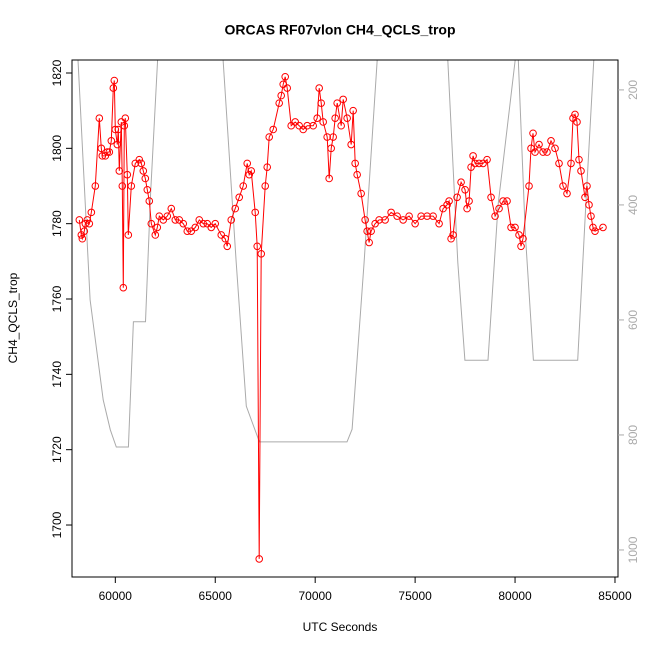 The height and width of the screenshot is (655, 650). What do you see at coordinates (339, 30) in the screenshot?
I see `chart-title: ORCAS RF07vlon CH4_QCLS_trop` at bounding box center [339, 30].